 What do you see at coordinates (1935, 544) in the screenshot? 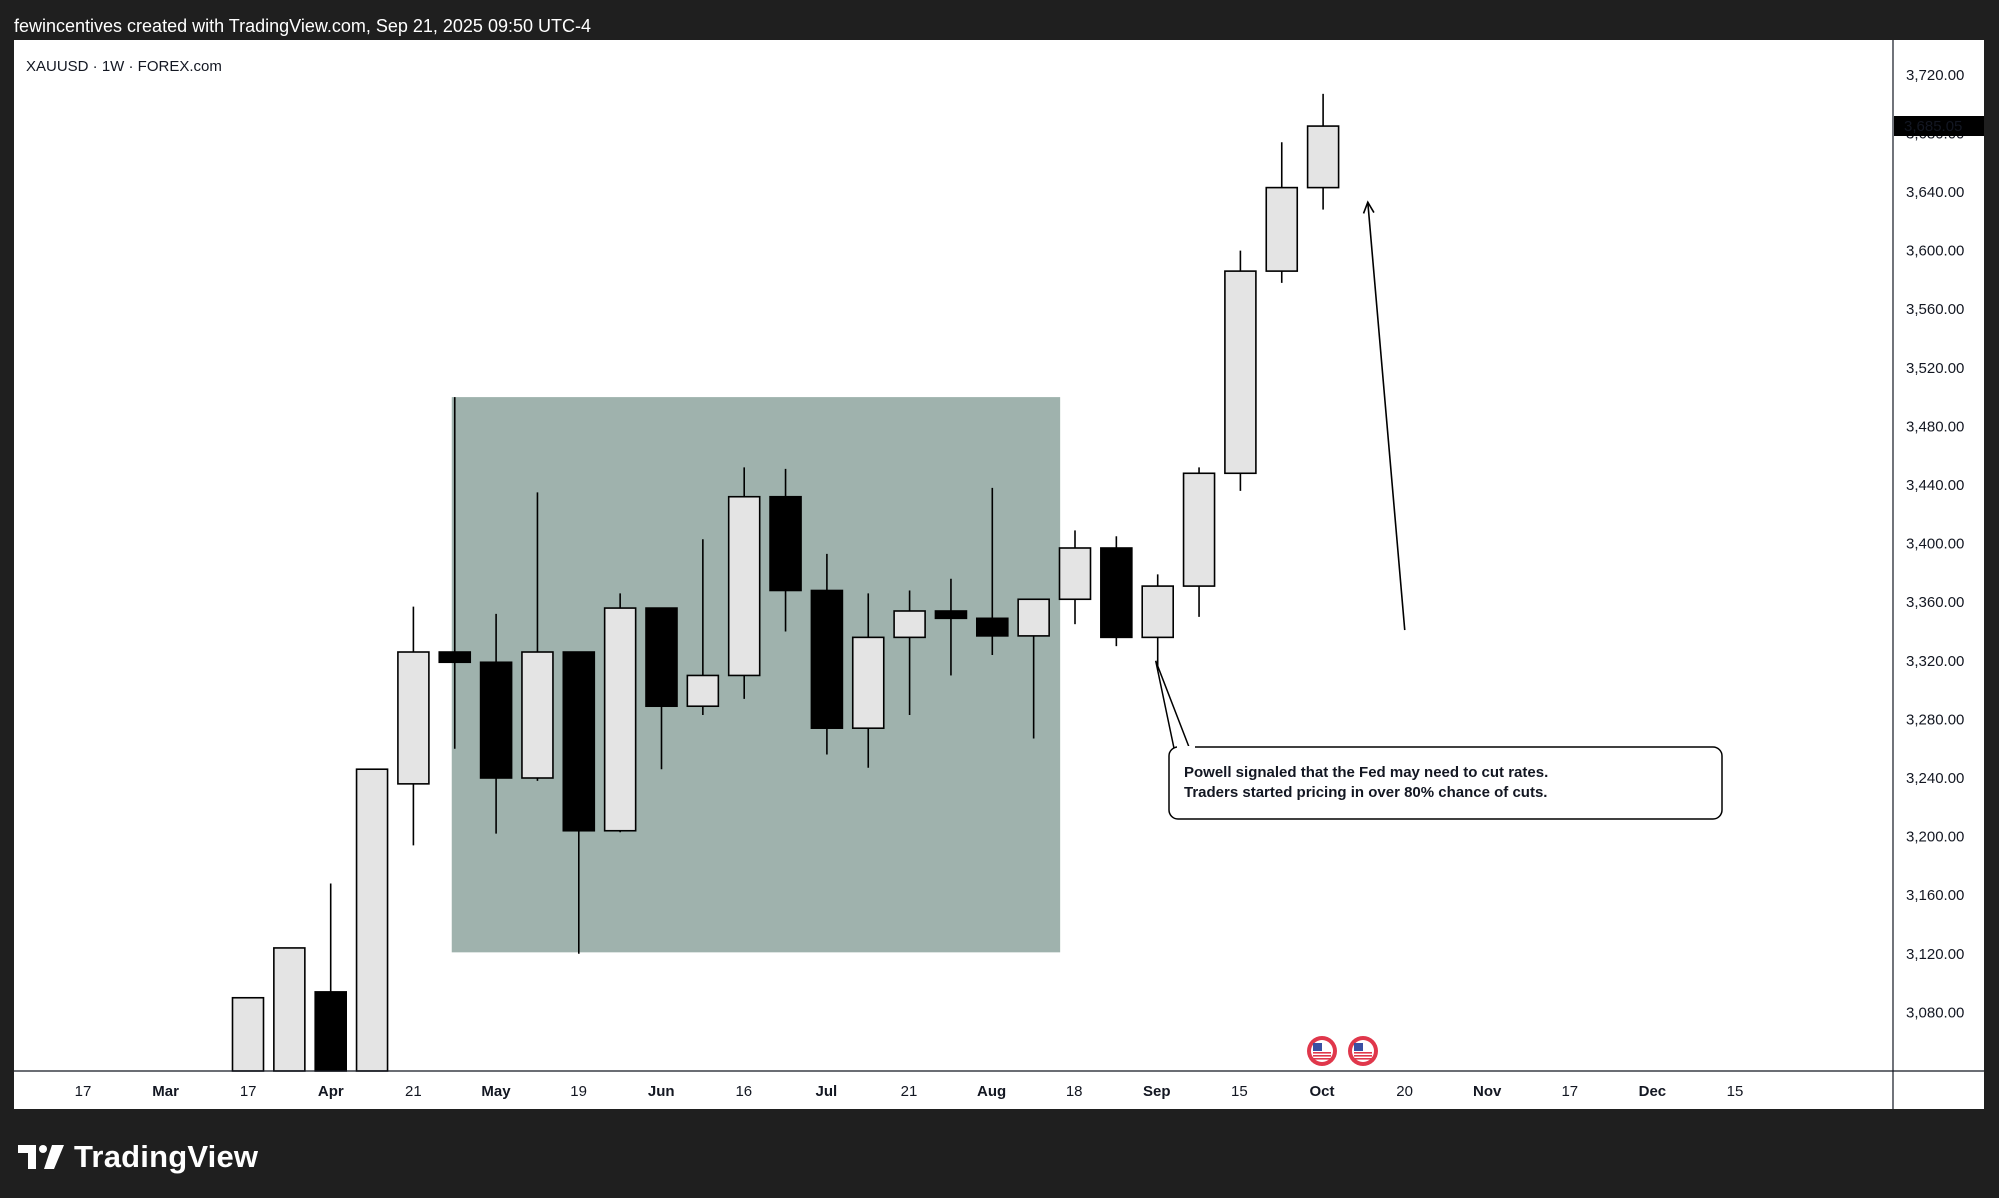
I see `price-tick-label: 3,400.00` at bounding box center [1935, 544].